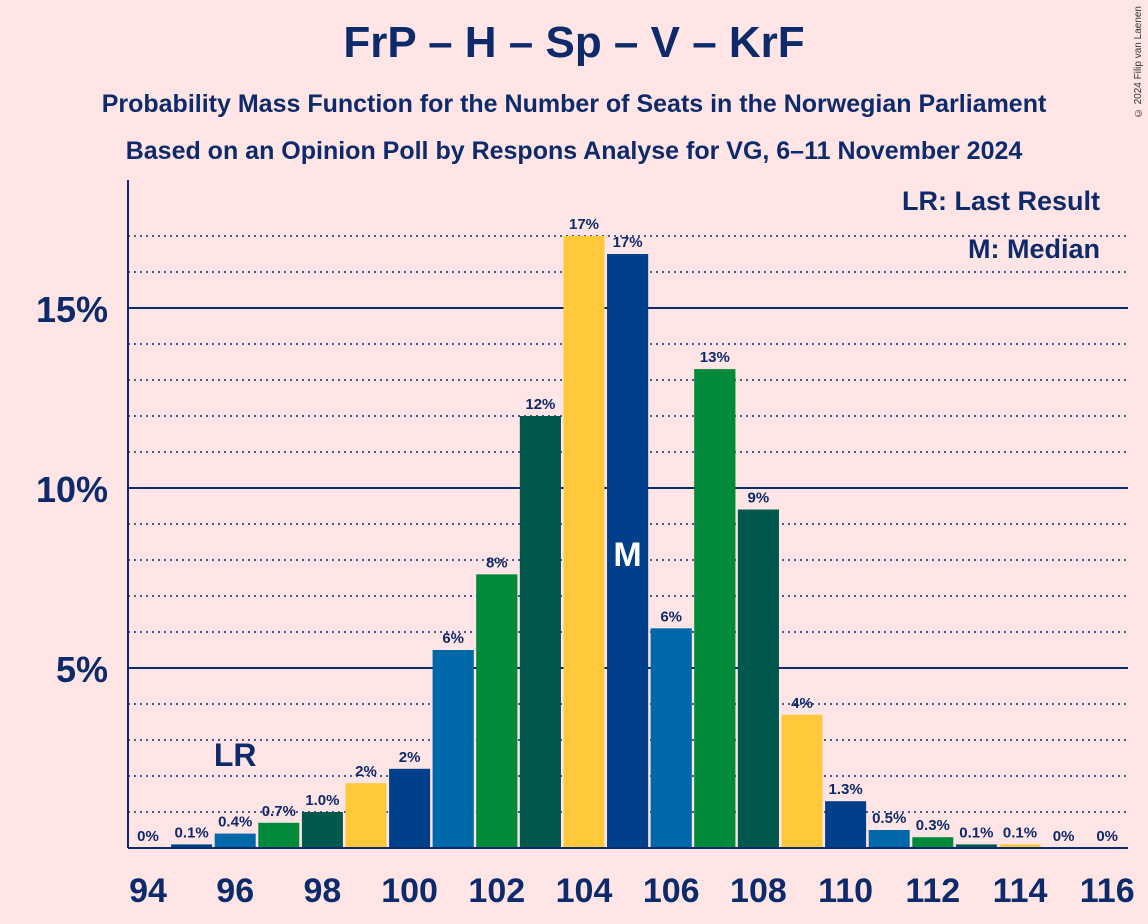 The height and width of the screenshot is (924, 1148). What do you see at coordinates (584, 542) in the screenshot?
I see `bar-seat-104-front` at bounding box center [584, 542].